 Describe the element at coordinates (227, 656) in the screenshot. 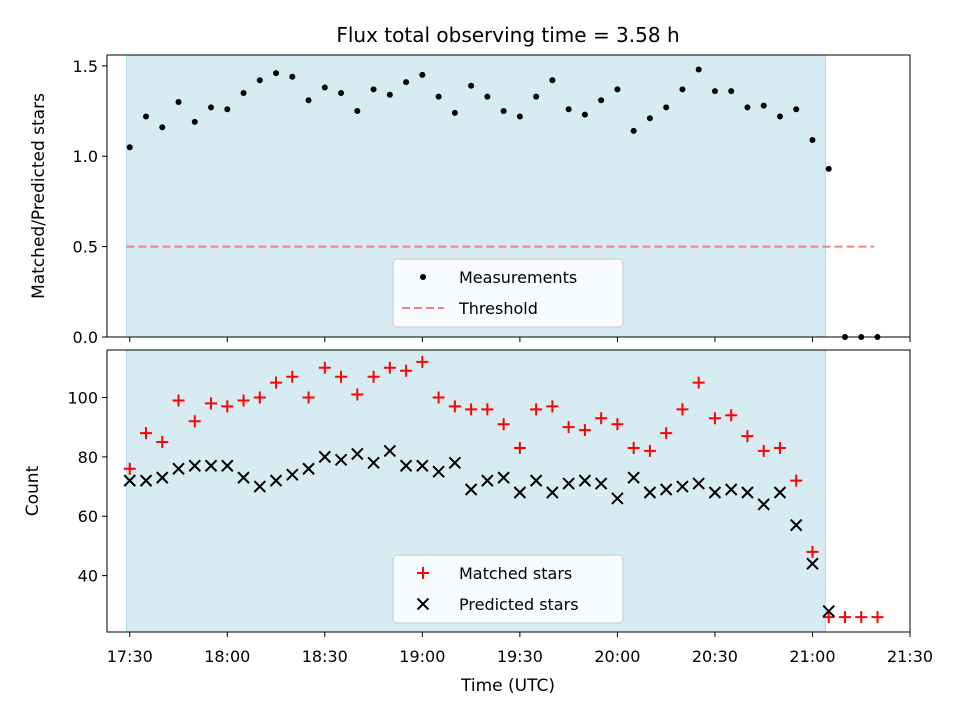

I see `x-tick-label: 18:00` at that location.